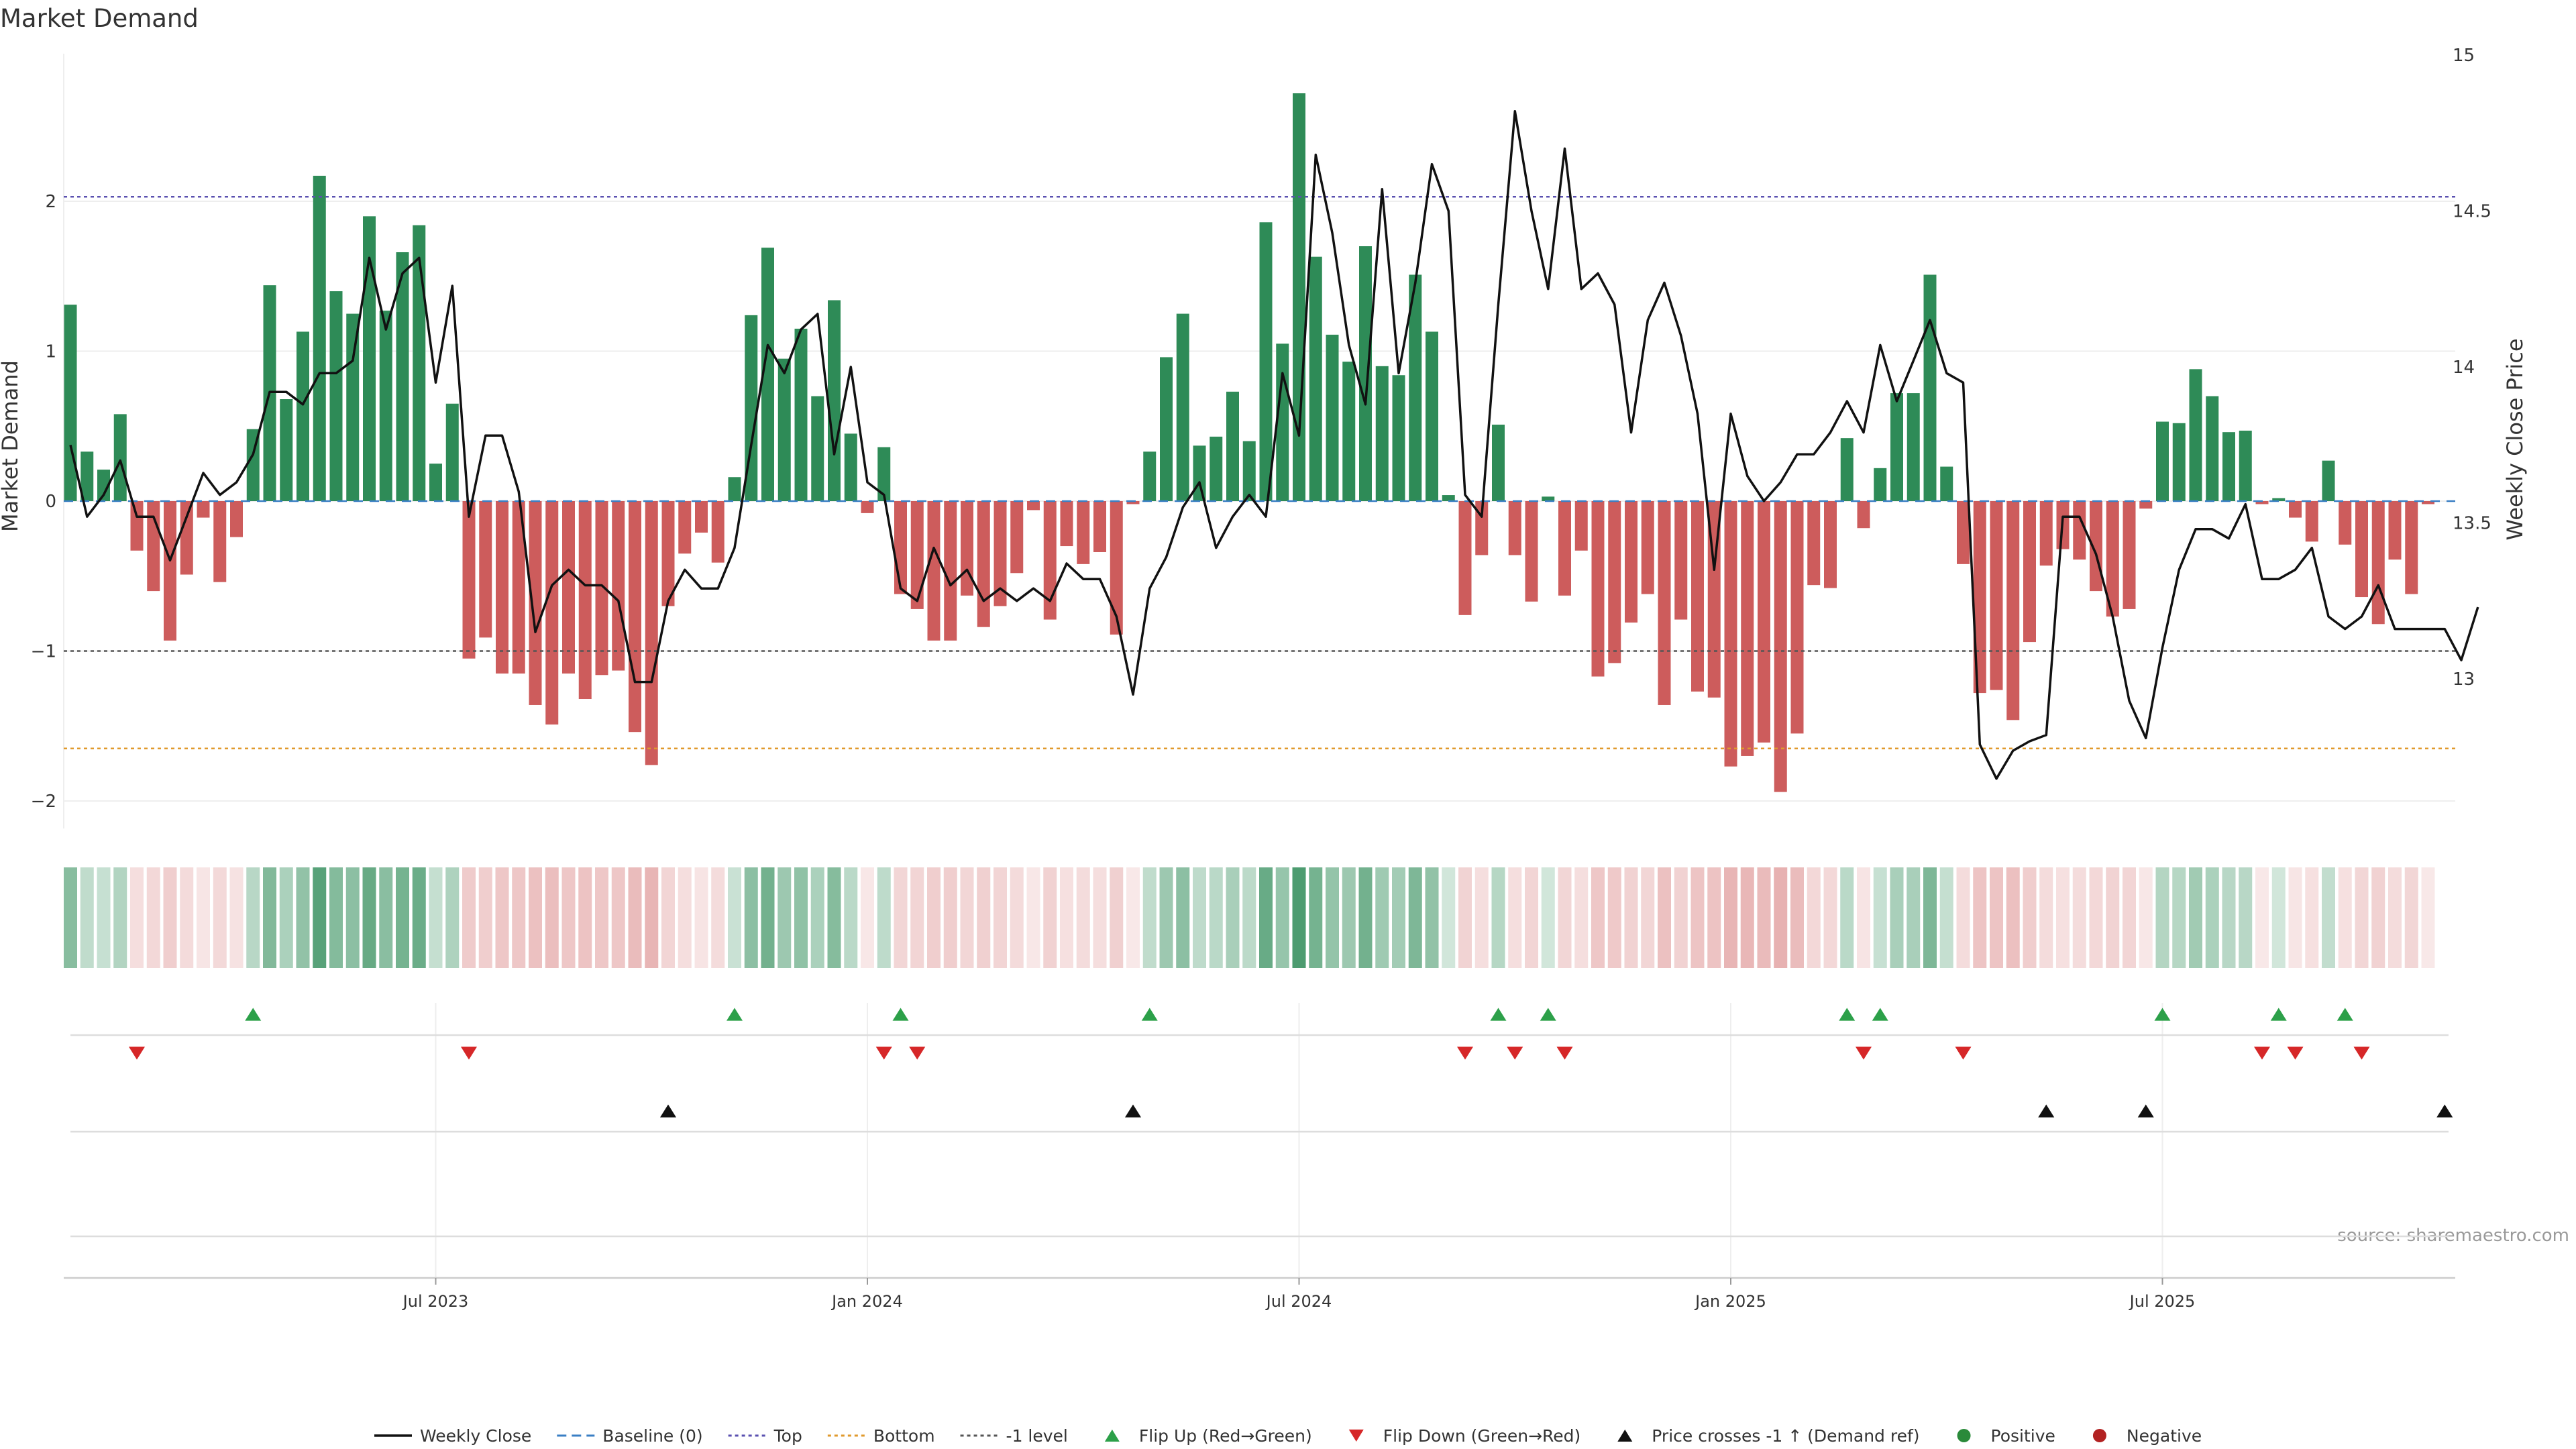  What do you see at coordinates (2023, 1436) in the screenshot?
I see `legend-label: Positive` at bounding box center [2023, 1436].